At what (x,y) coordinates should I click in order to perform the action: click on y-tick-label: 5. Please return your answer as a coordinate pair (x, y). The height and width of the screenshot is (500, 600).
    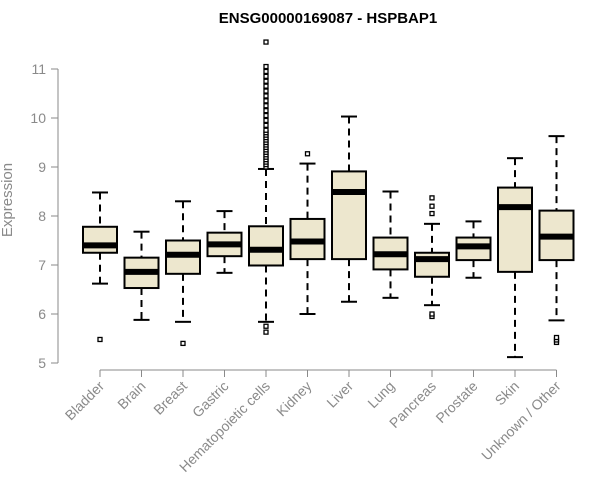
    Looking at the image, I should click on (42, 363).